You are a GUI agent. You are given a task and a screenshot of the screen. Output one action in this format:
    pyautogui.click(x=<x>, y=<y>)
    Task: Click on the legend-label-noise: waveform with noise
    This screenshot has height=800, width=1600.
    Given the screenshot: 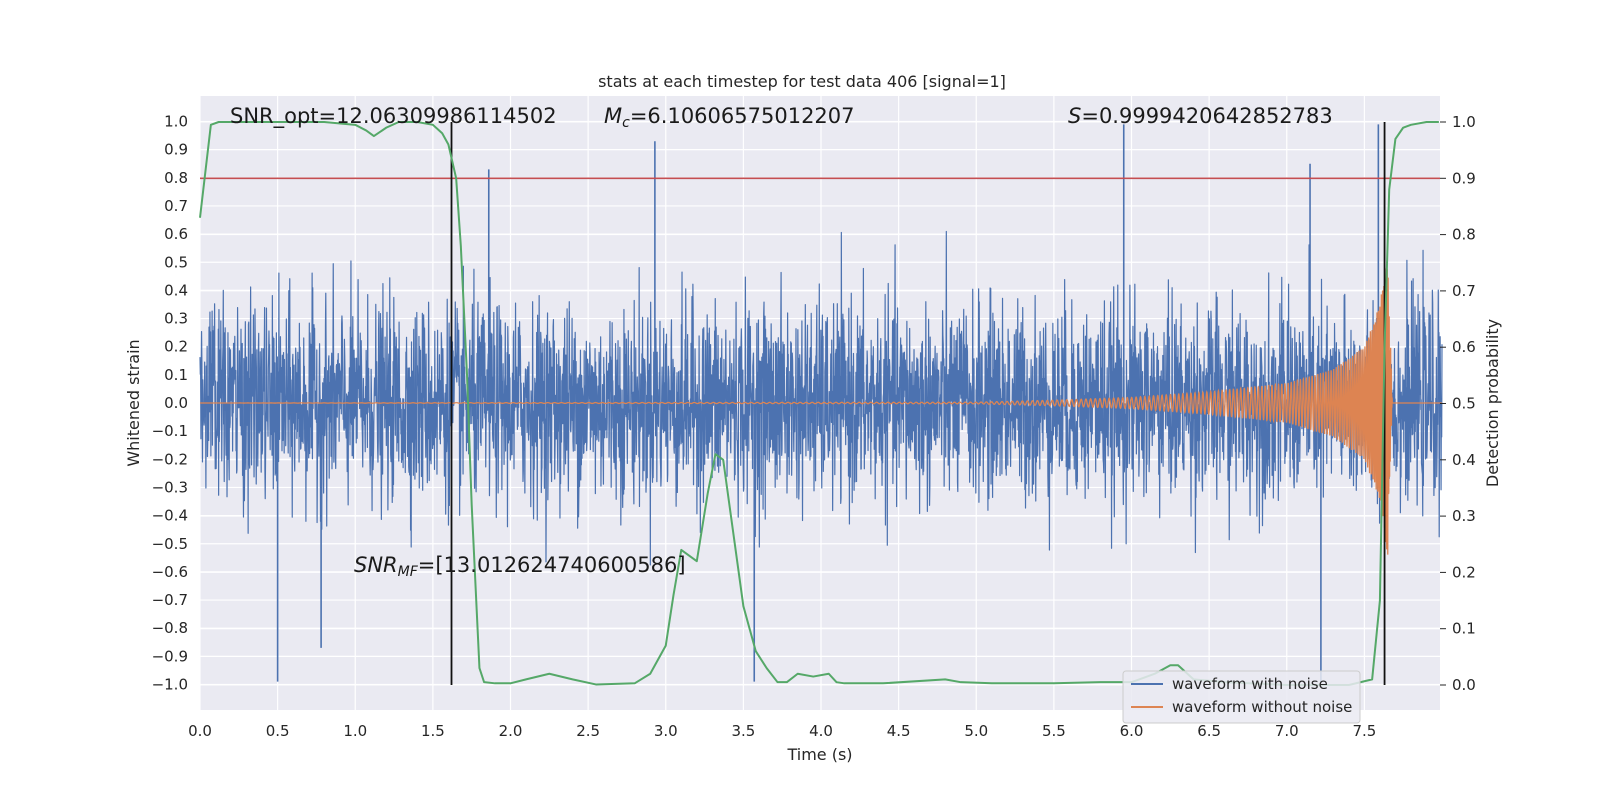 What is the action you would take?
    pyautogui.click(x=1250, y=684)
    